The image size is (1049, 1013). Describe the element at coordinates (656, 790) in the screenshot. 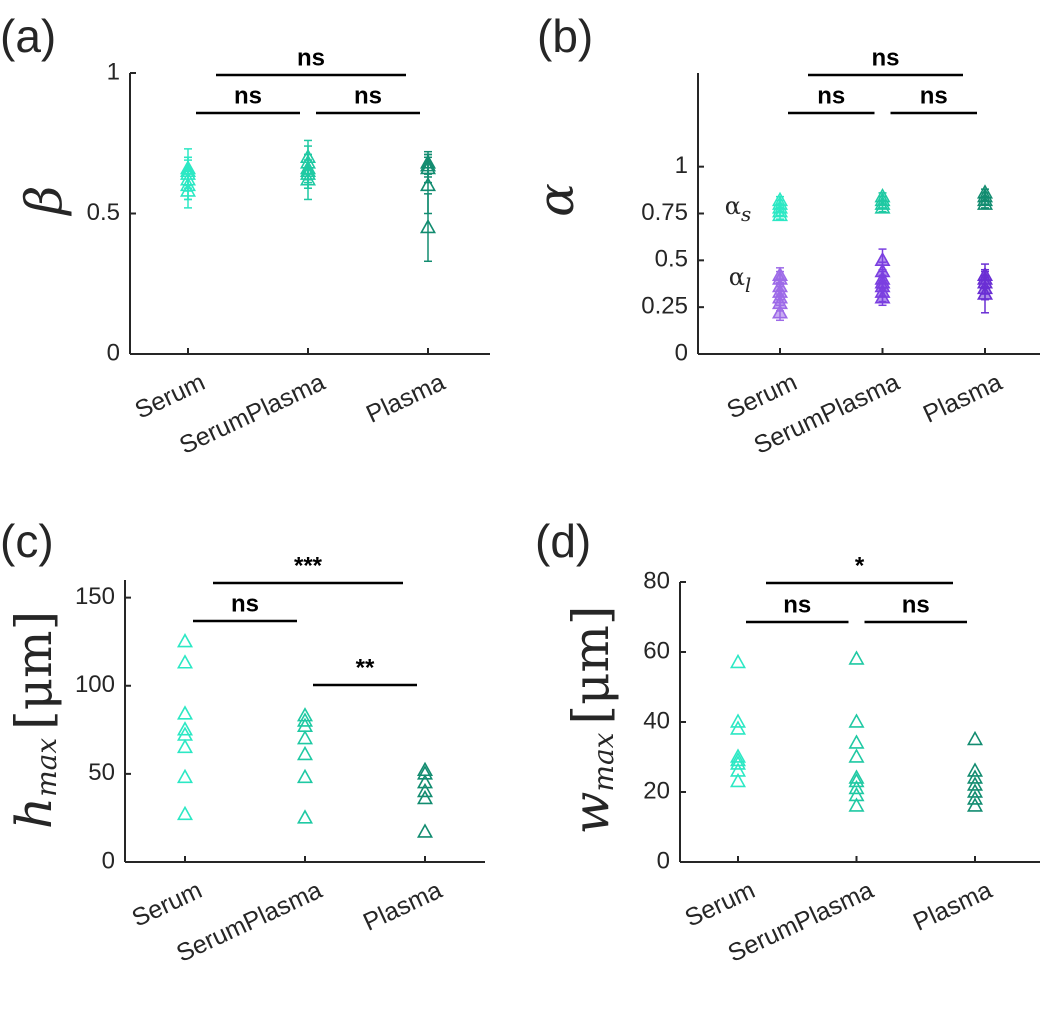

I see `y-tick-label: 20` at that location.